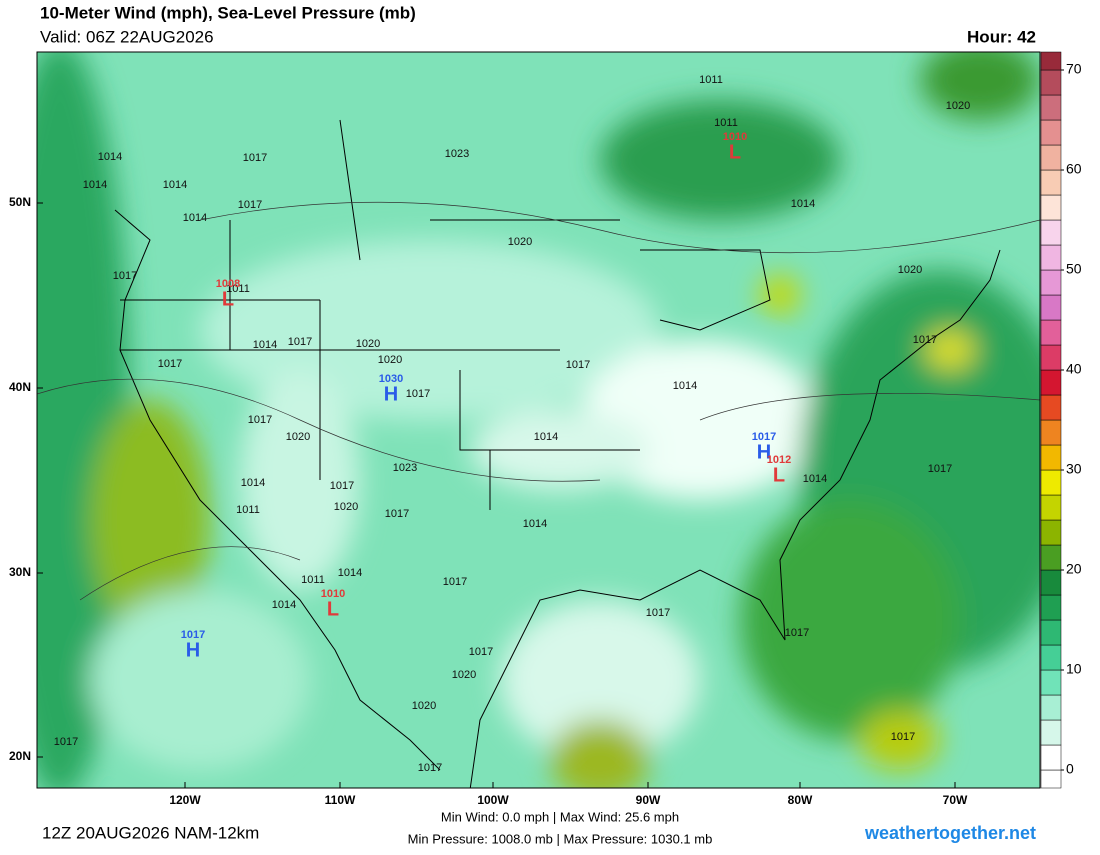 Image resolution: width=1100 pixels, height=855 pixels. I want to click on lon-label: 100W, so click(493, 800).